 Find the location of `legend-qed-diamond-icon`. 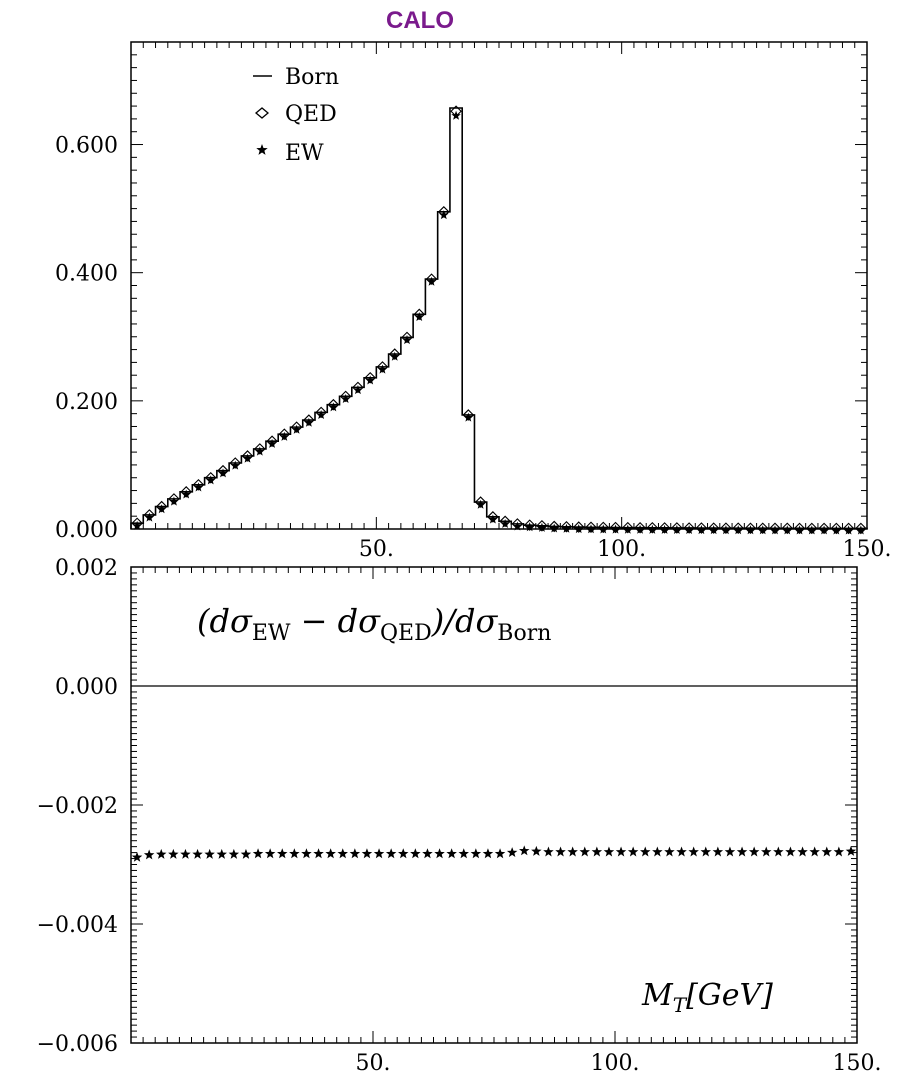

legend-qed-diamond-icon is located at coordinates (262, 113).